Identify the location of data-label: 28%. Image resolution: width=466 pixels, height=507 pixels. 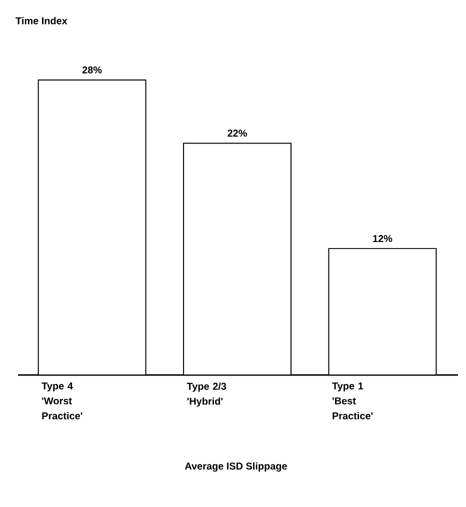
(92, 70).